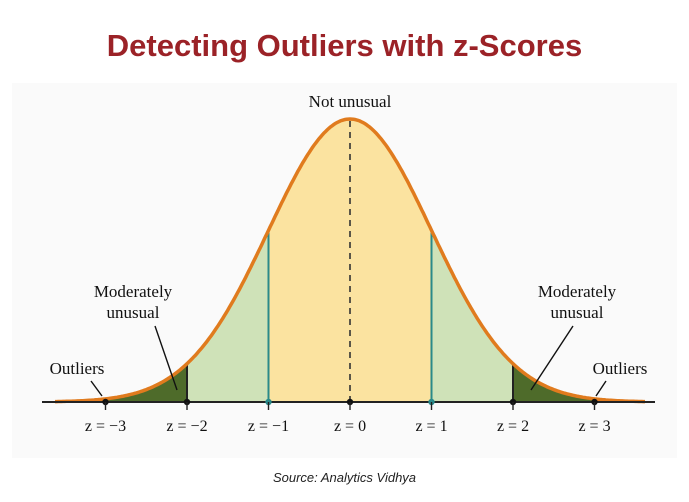 Image resolution: width=689 pixels, height=502 pixels. Describe the element at coordinates (552, 358) in the screenshot. I see `pointer-moderate-right` at that location.